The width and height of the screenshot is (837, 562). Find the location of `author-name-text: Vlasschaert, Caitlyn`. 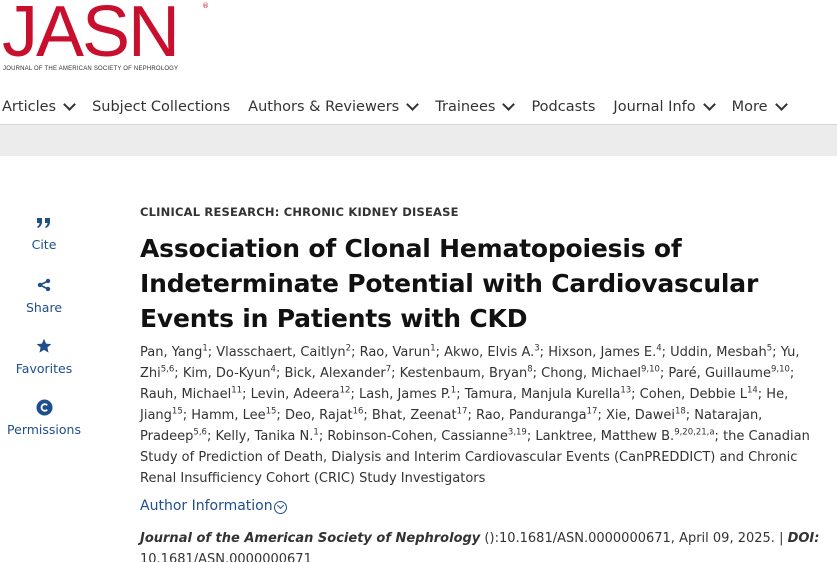

author-name-text: Vlasschaert, Caitlyn is located at coordinates (281, 352).